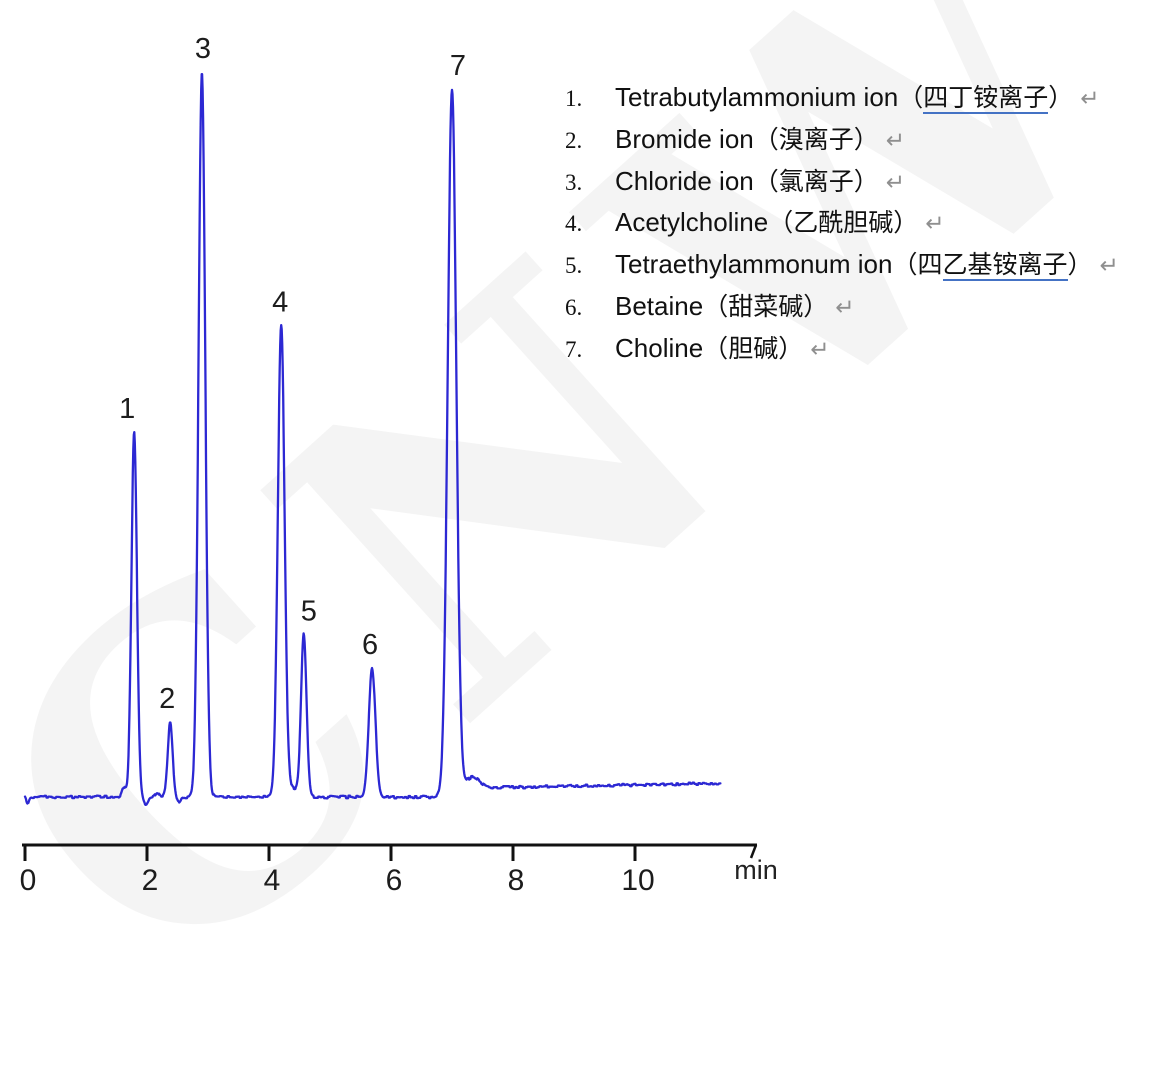 The height and width of the screenshot is (1091, 1176). What do you see at coordinates (574, 140) in the screenshot?
I see `legend-item-number: 2.` at bounding box center [574, 140].